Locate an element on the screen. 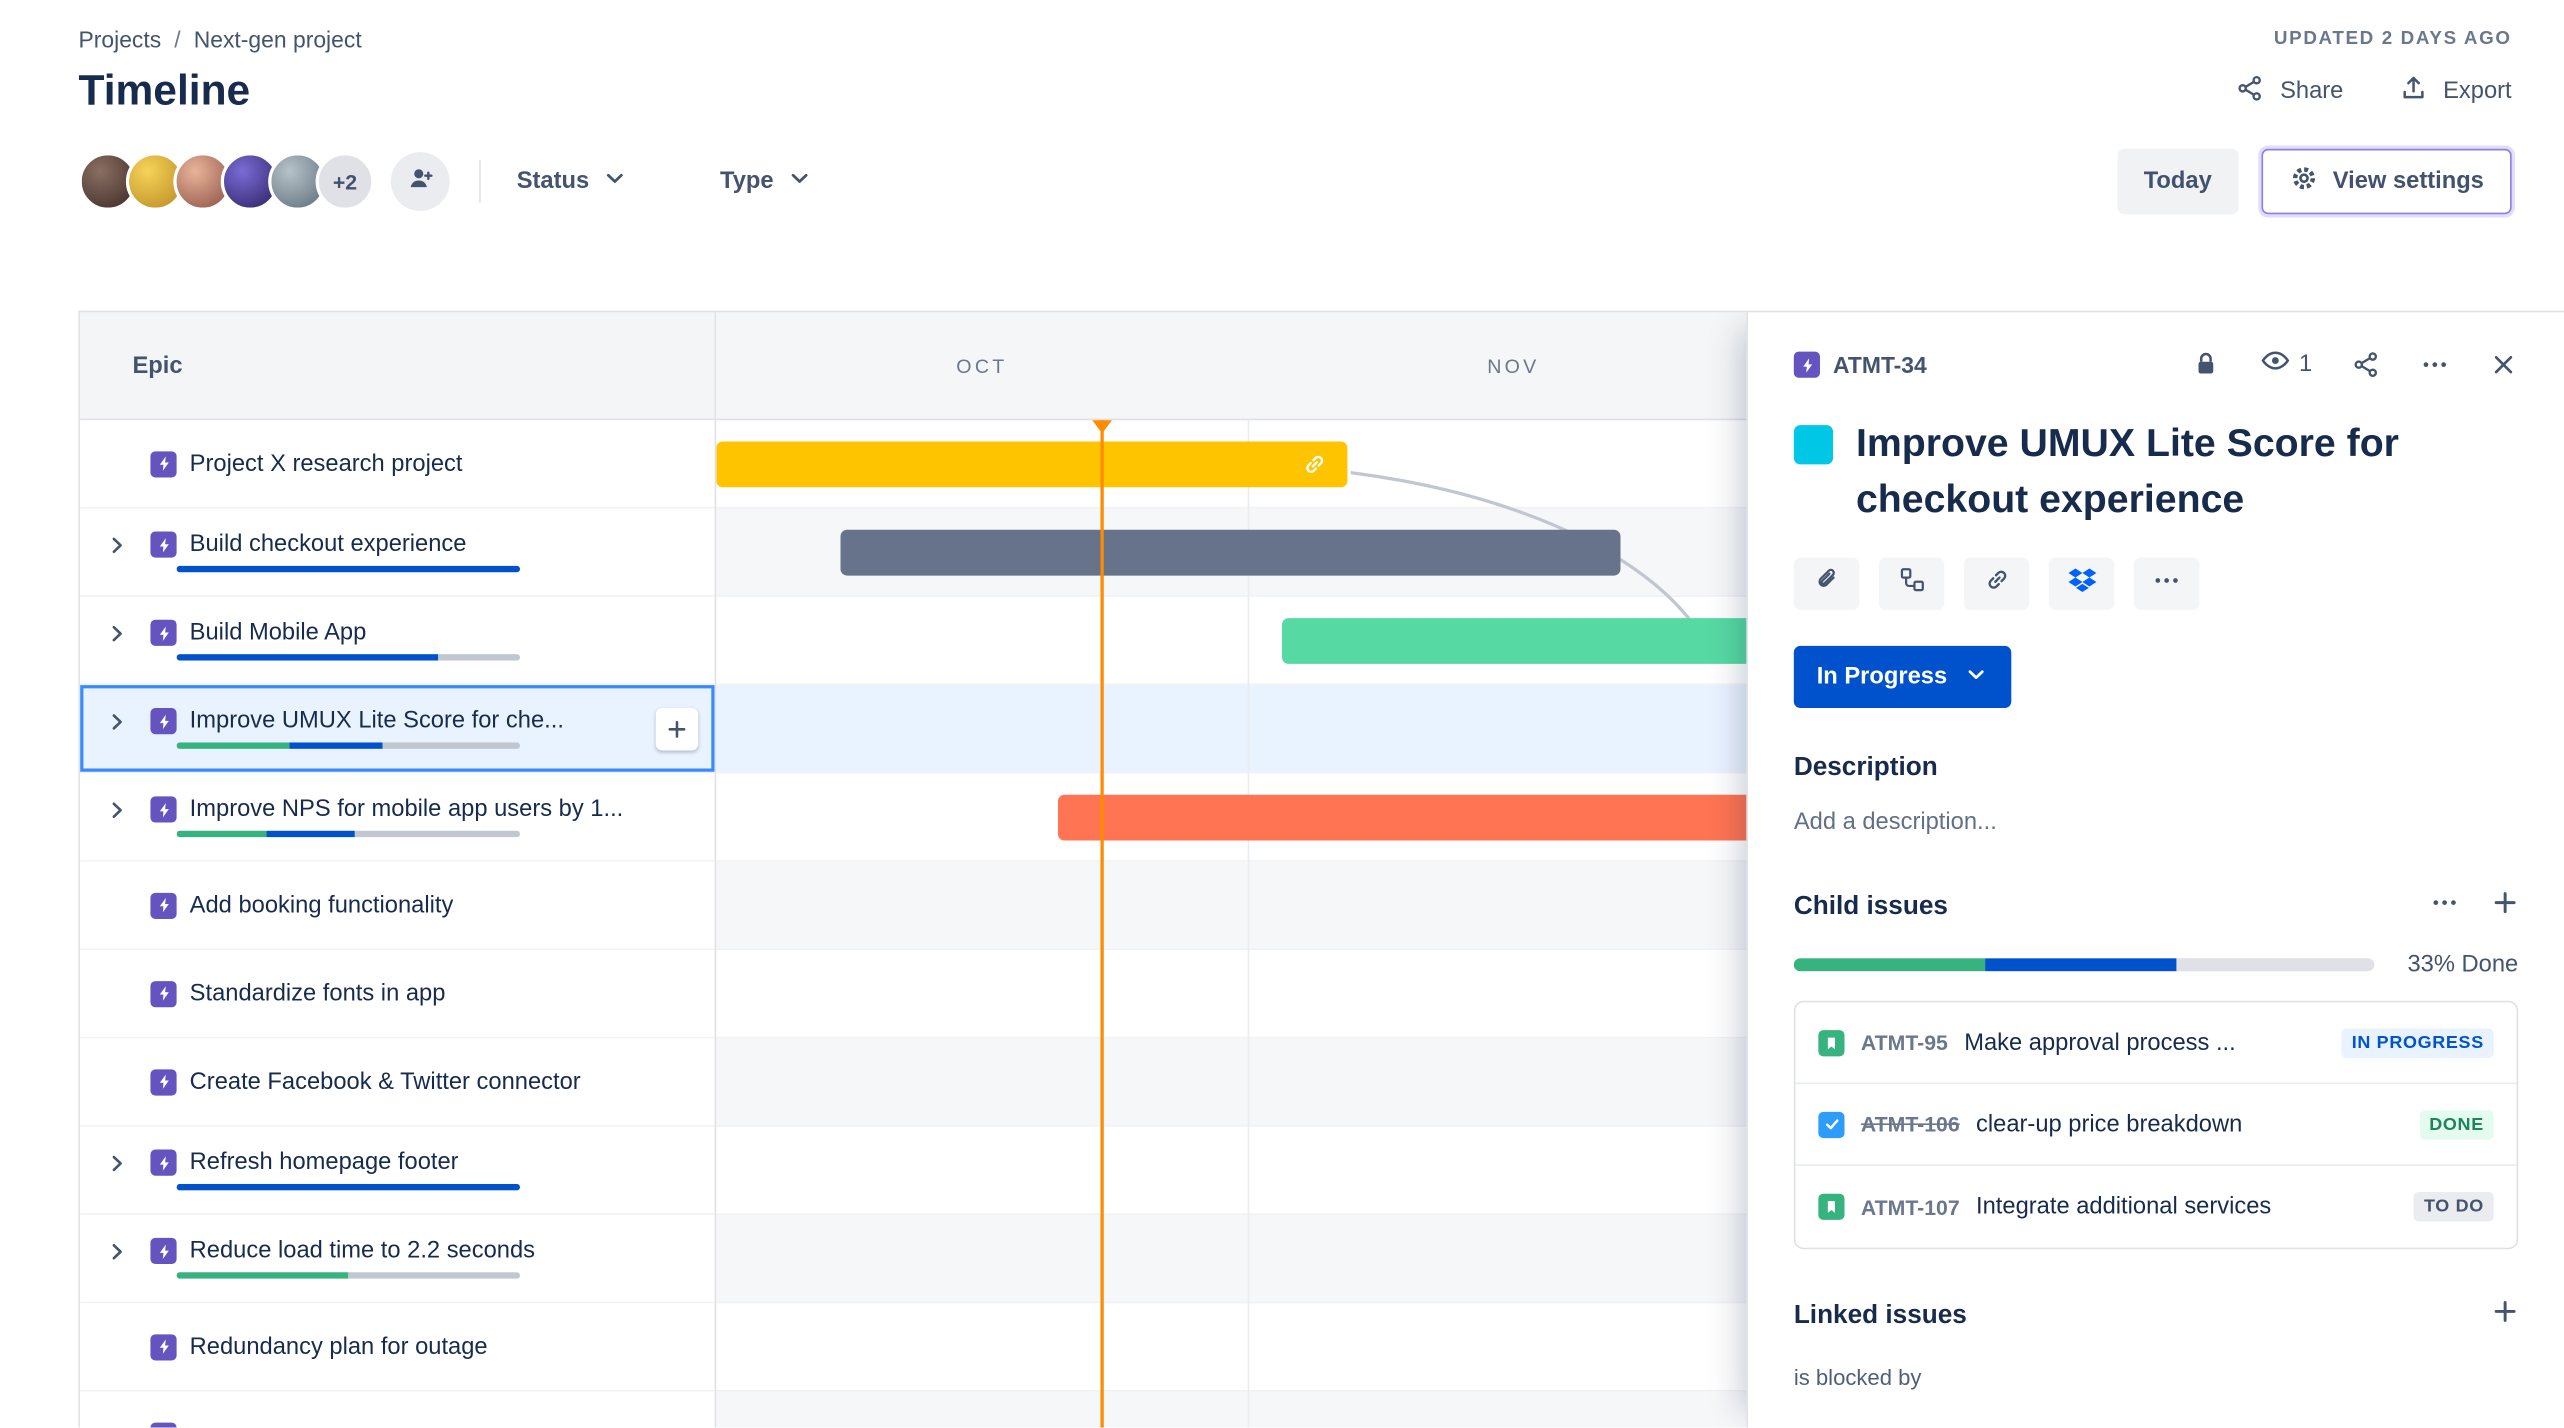  story-icon is located at coordinates (1831, 1042).